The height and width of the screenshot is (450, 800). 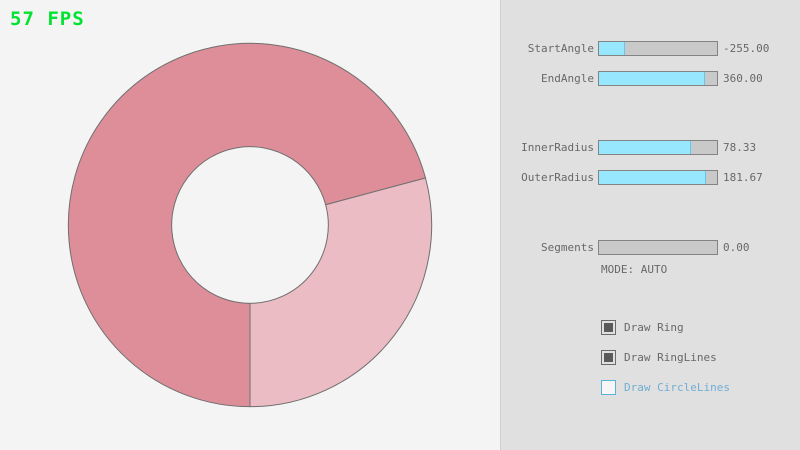 I want to click on innerradius-slider, so click(x=658, y=147).